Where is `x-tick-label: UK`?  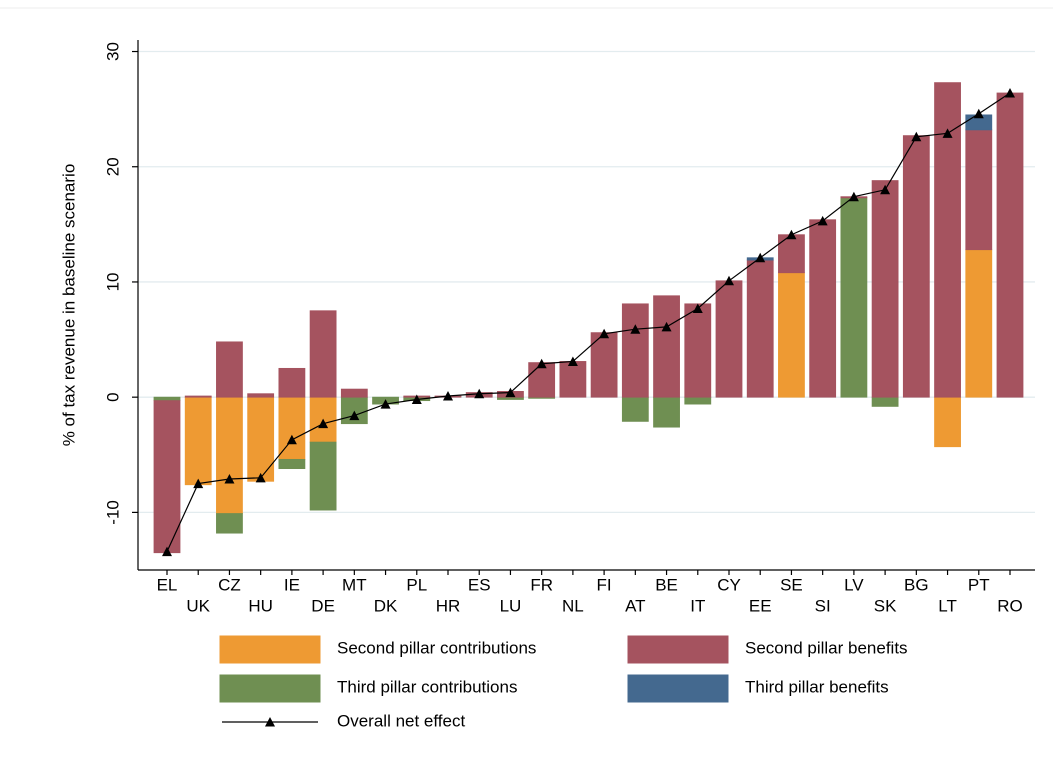
x-tick-label: UK is located at coordinates (198, 605).